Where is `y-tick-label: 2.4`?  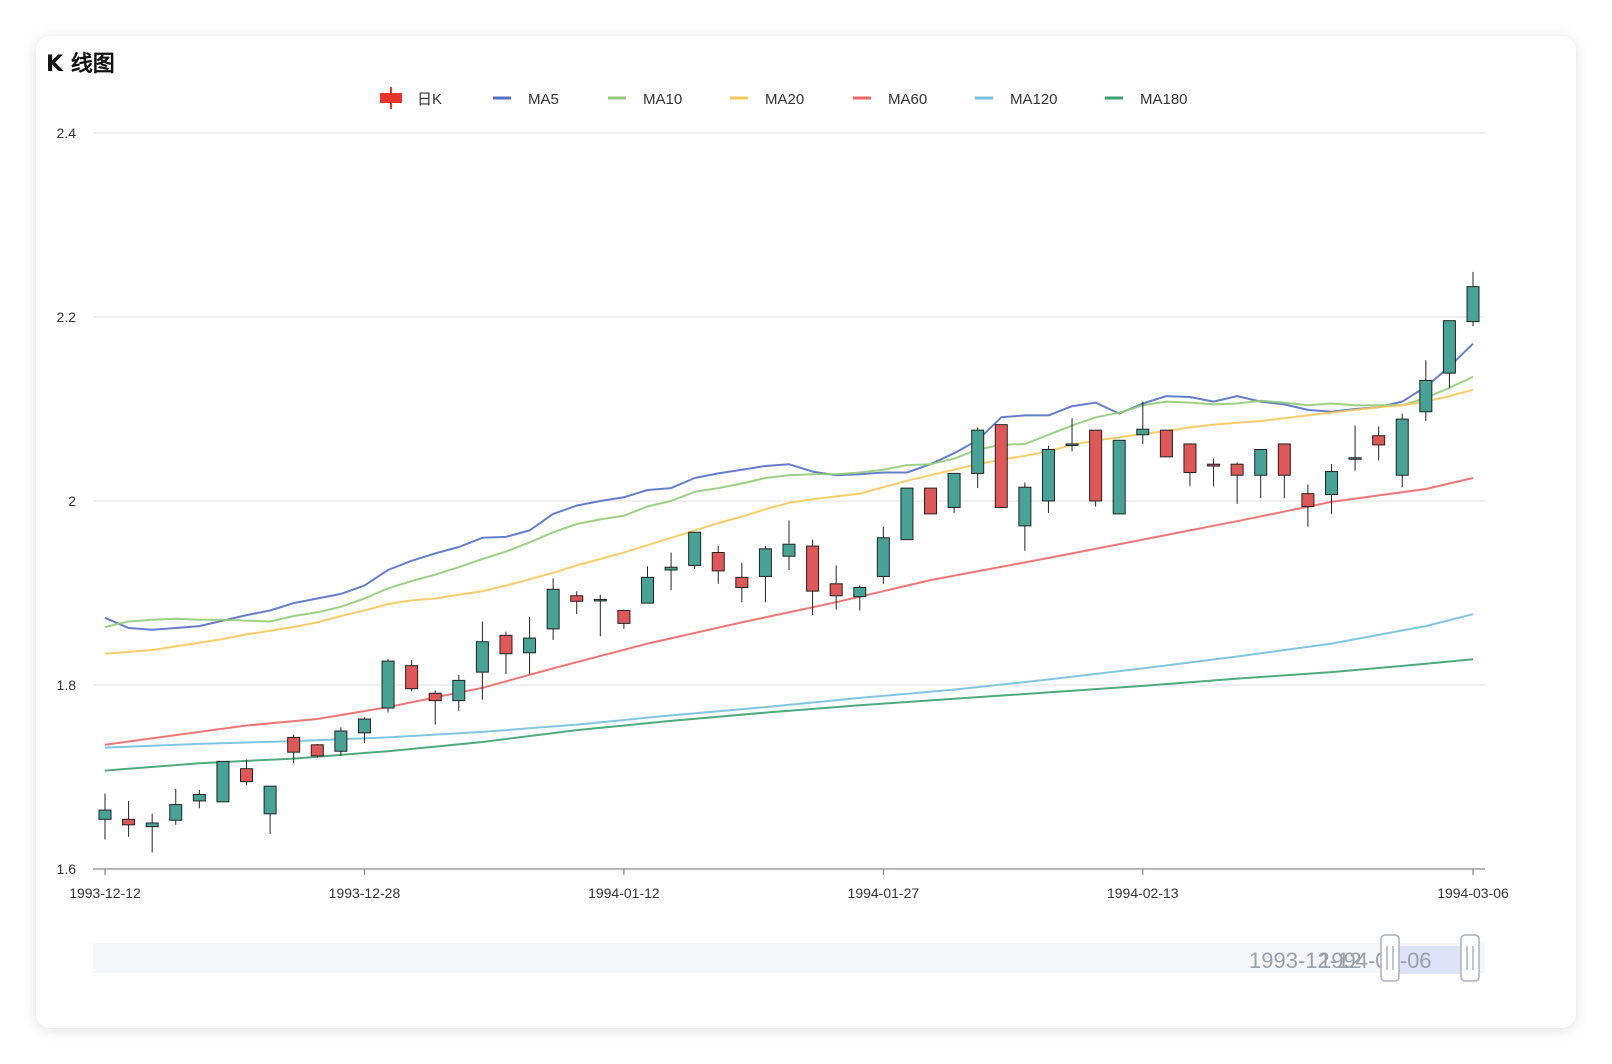
y-tick-label: 2.4 is located at coordinates (67, 133).